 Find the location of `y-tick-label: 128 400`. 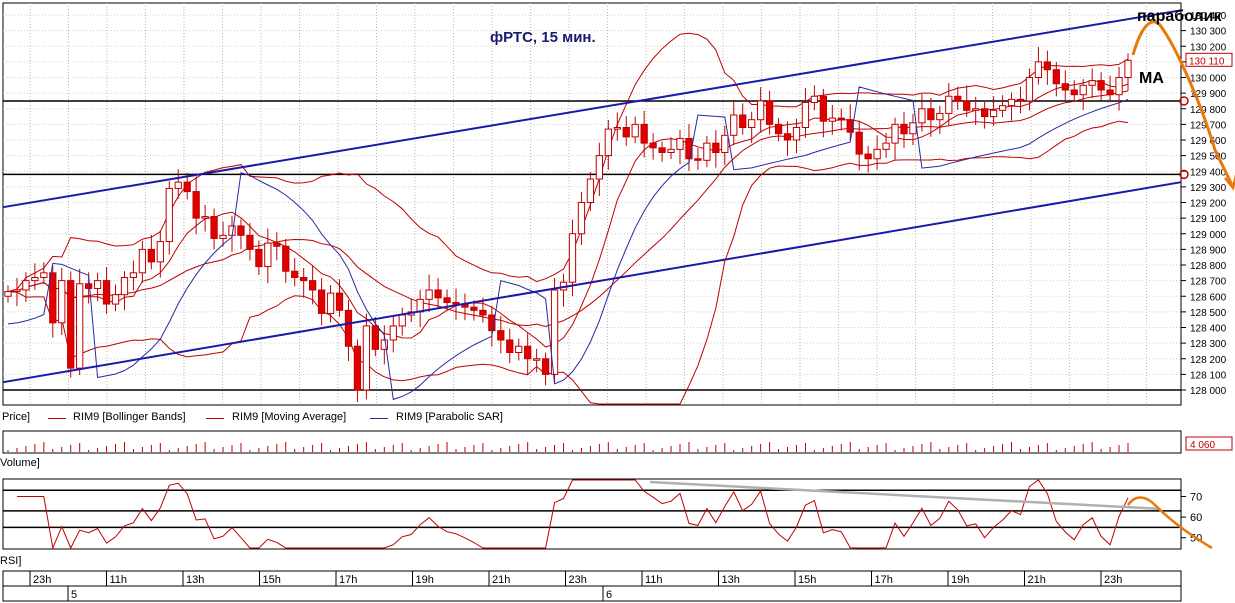

y-tick-label: 128 400 is located at coordinates (1208, 329).